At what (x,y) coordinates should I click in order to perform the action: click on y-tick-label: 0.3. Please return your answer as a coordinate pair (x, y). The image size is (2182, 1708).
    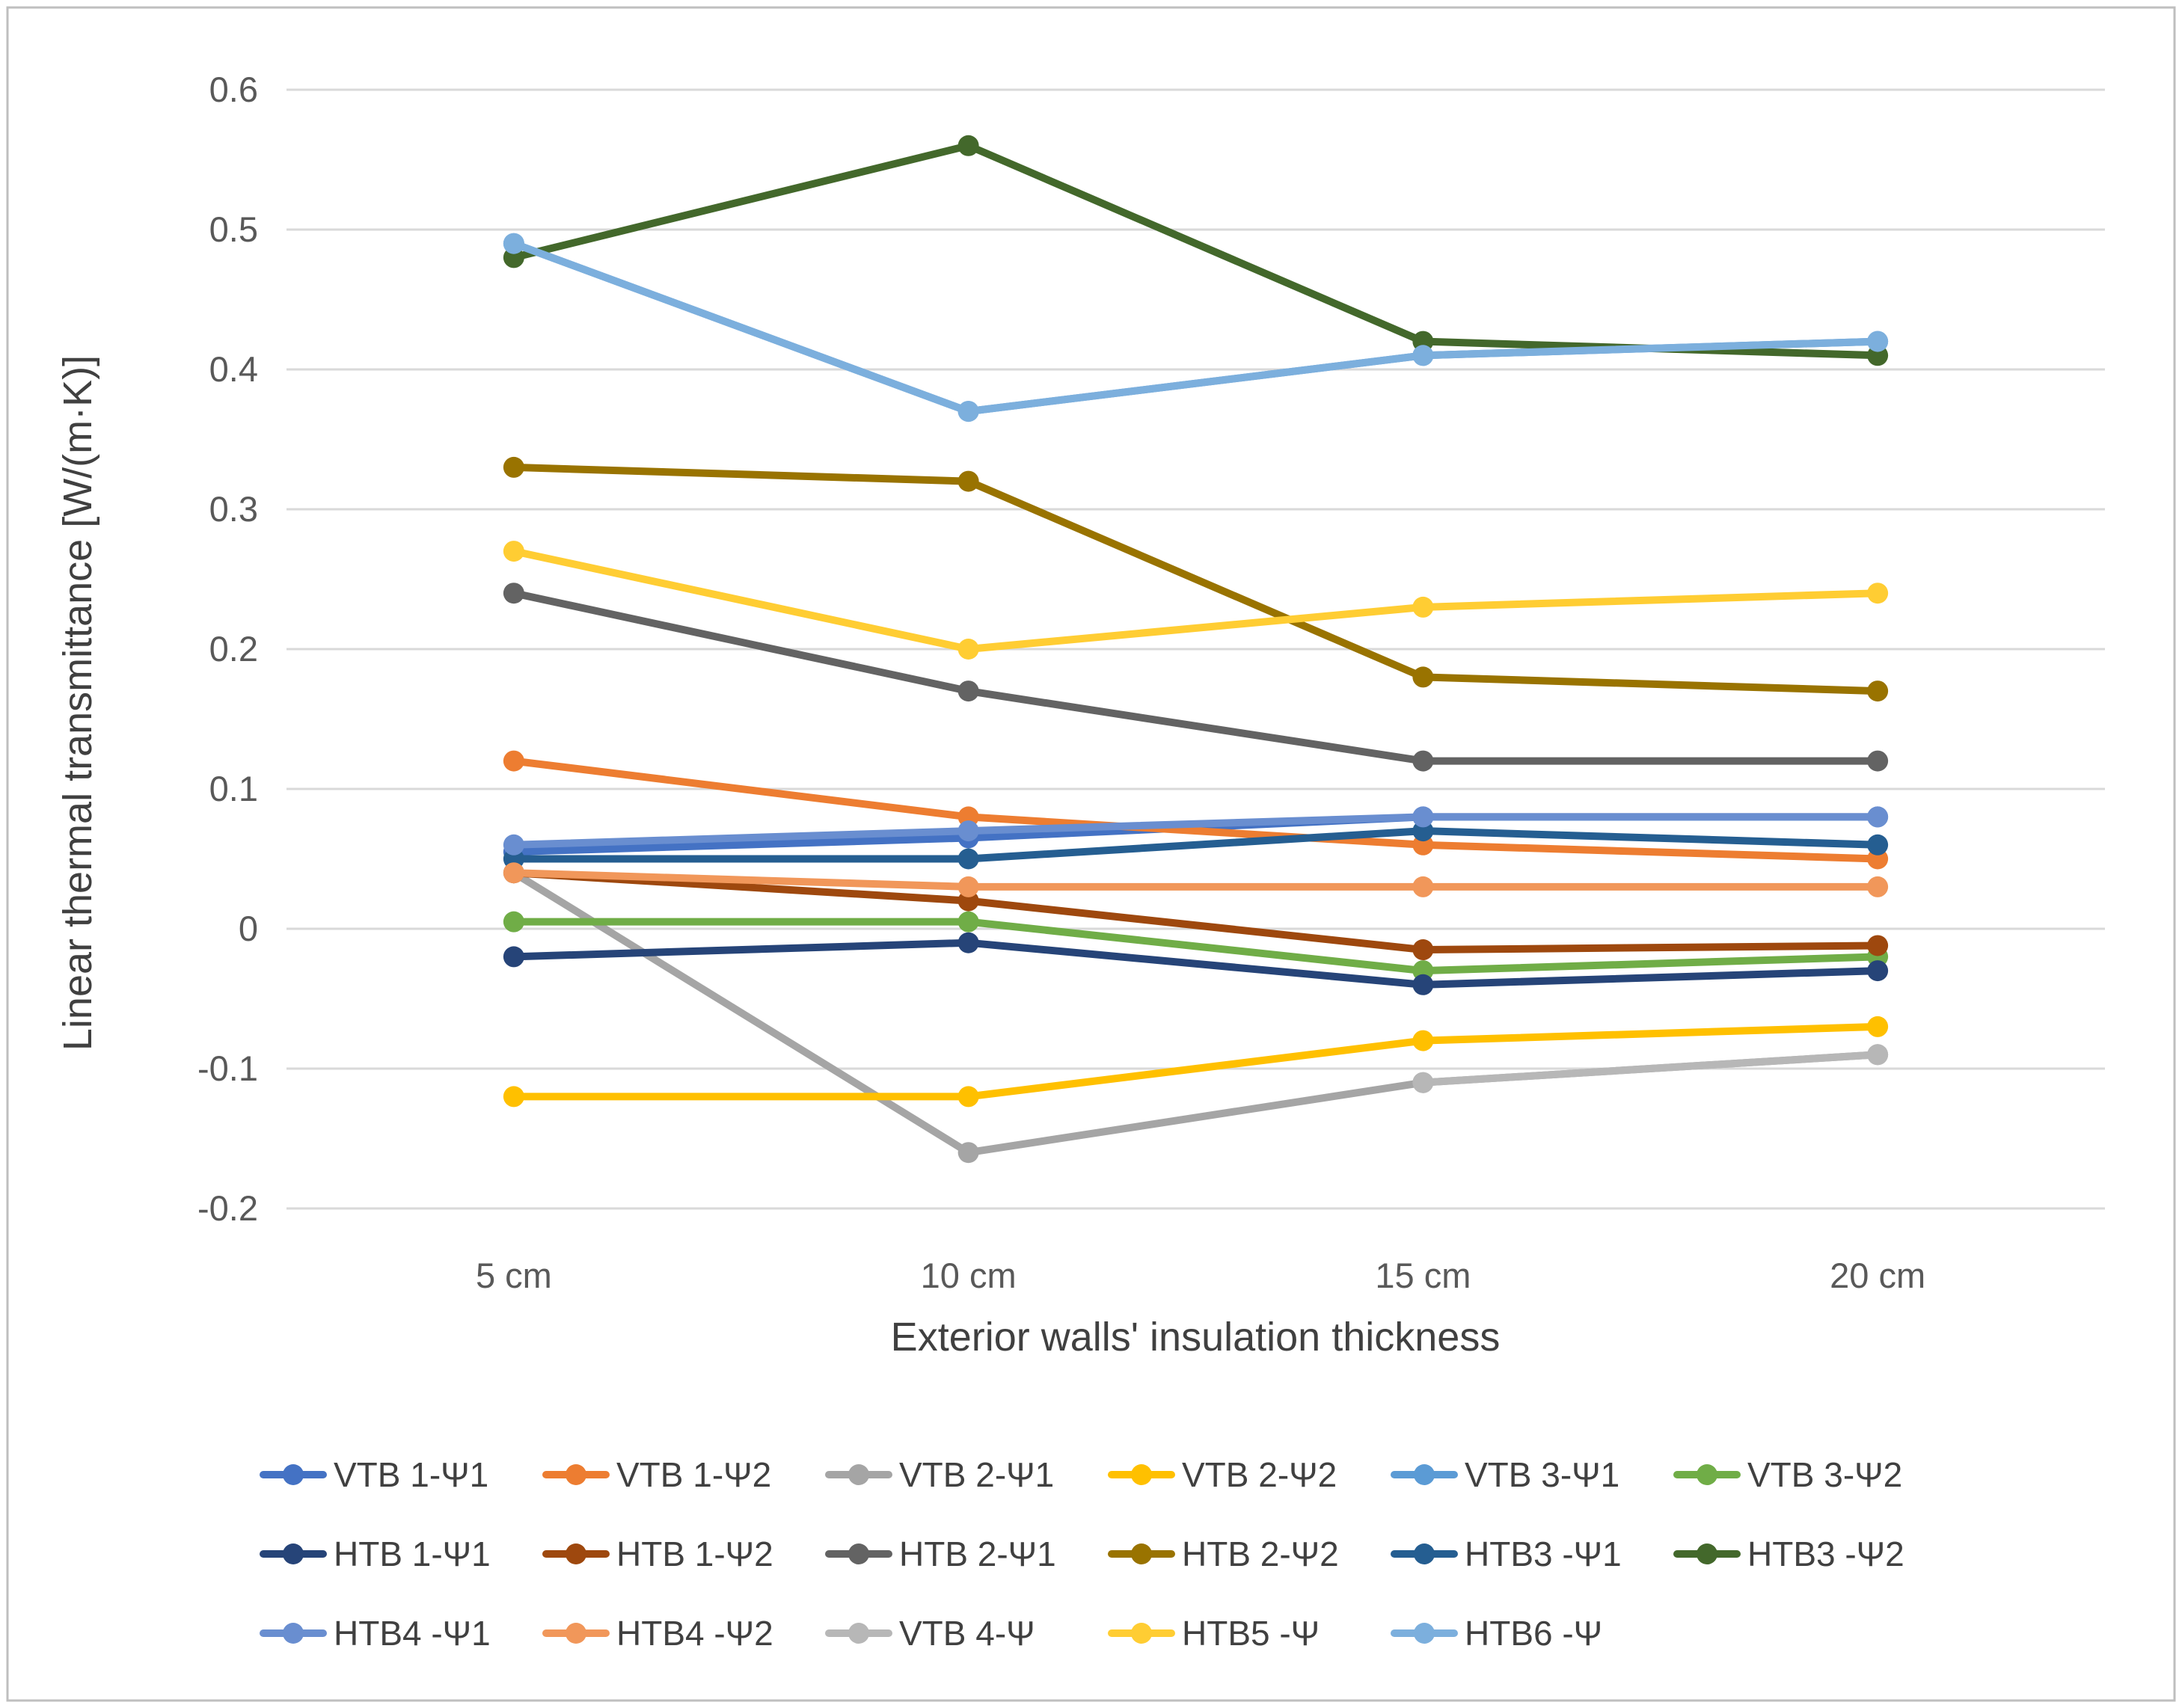
    Looking at the image, I should click on (233, 509).